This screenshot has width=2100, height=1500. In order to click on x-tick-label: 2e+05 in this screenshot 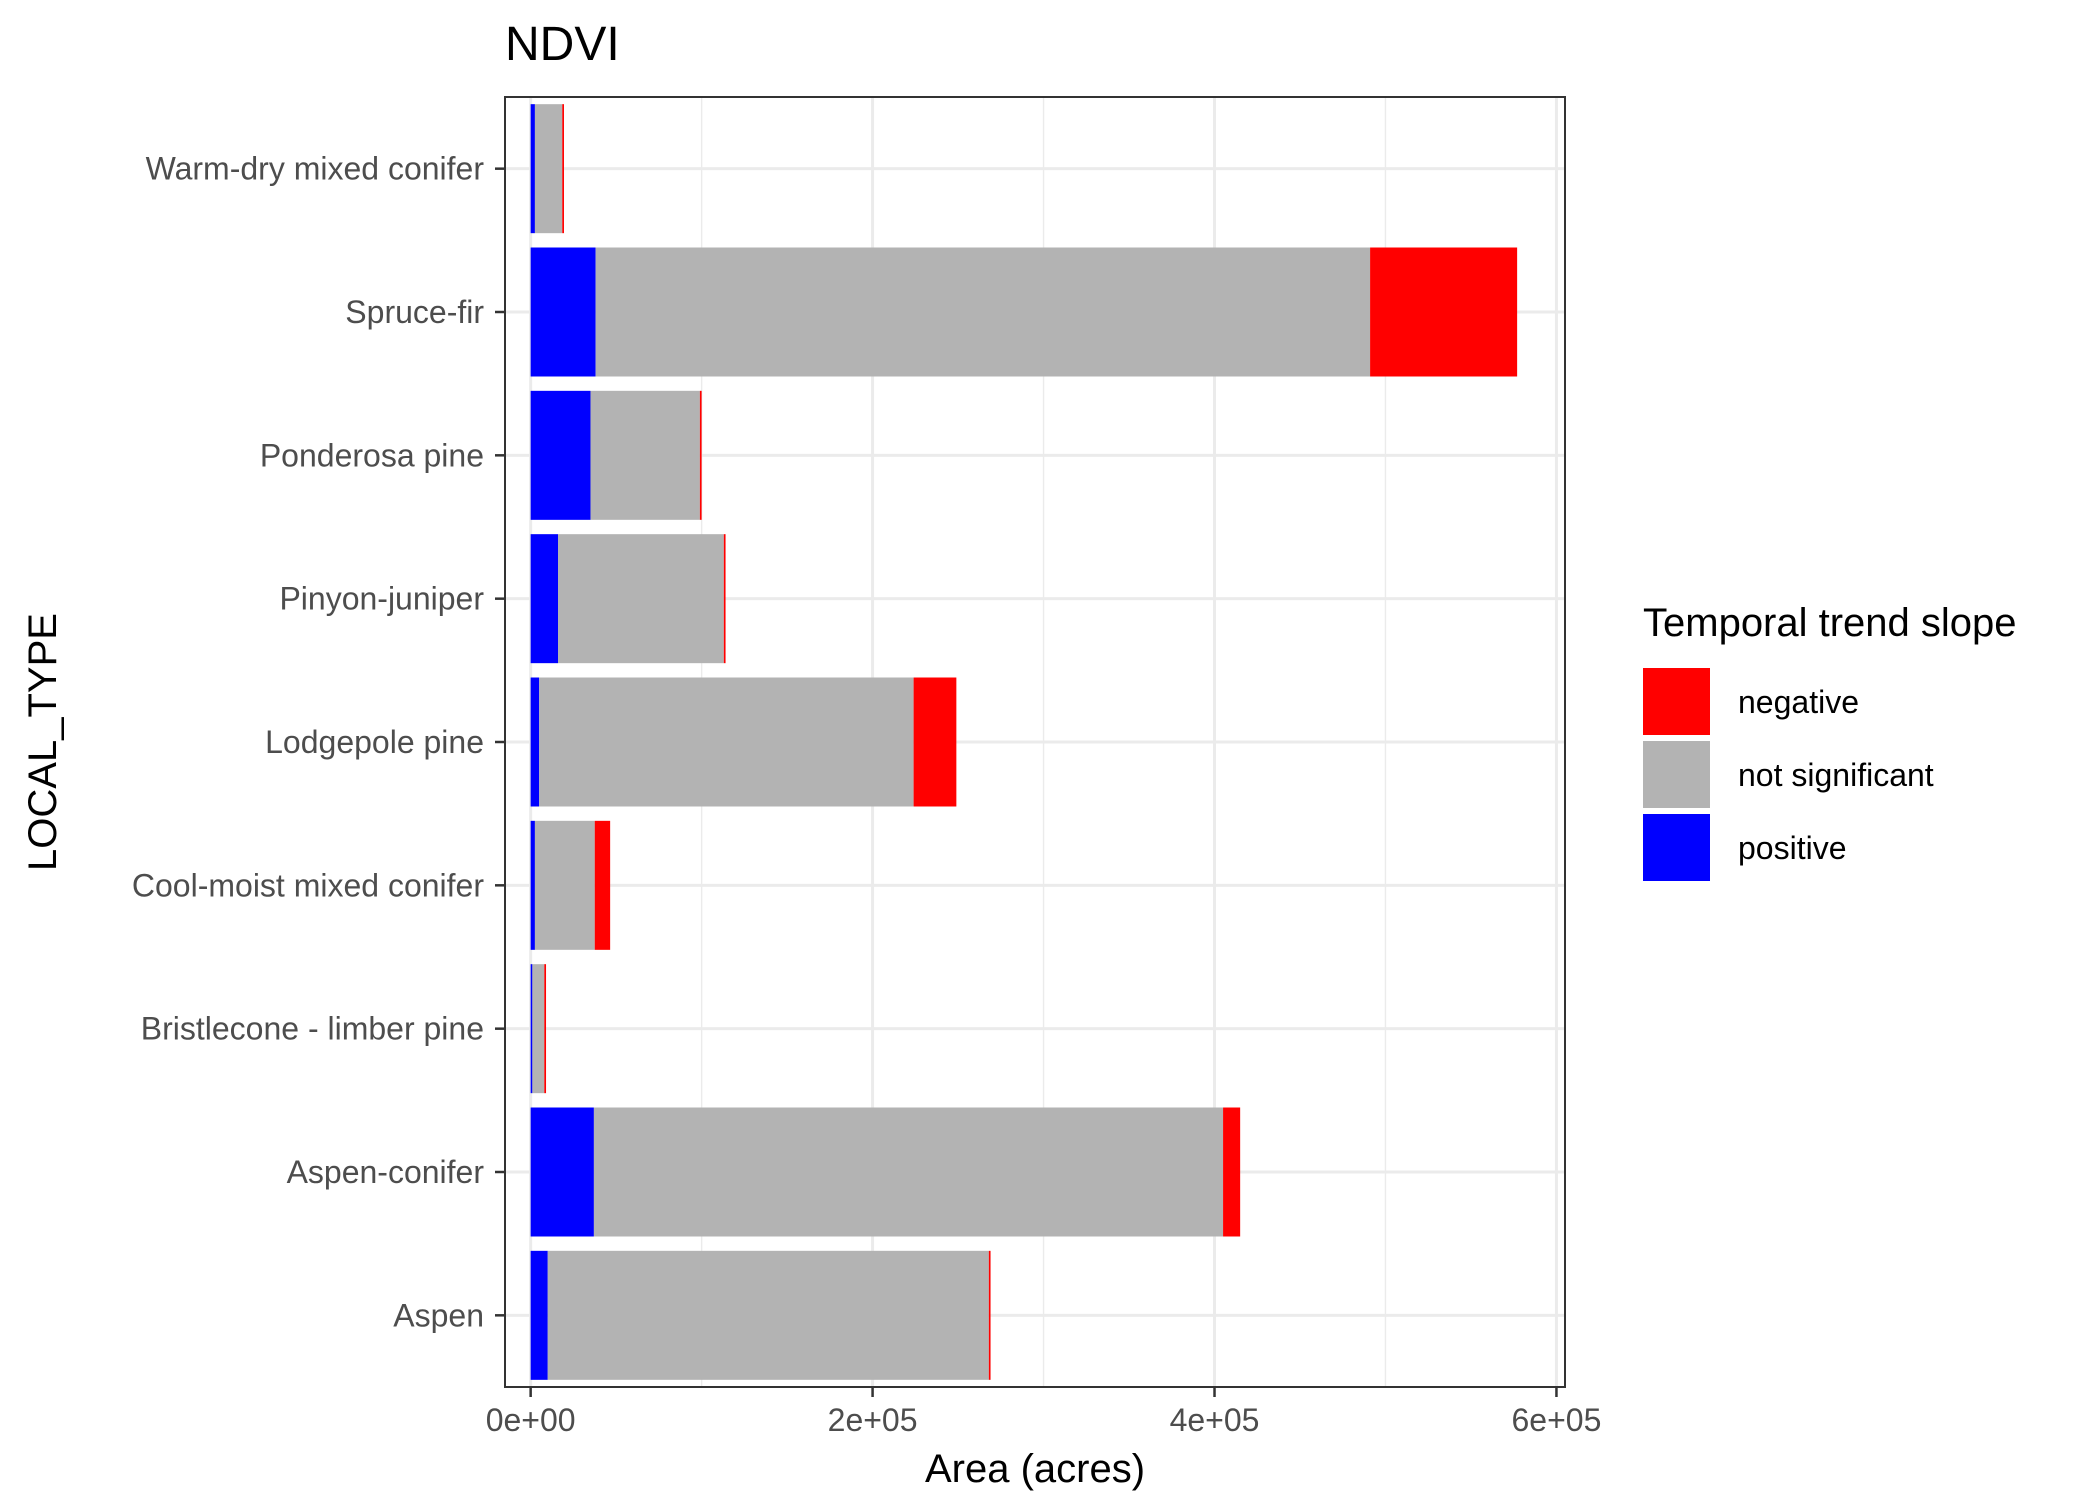, I will do `click(873, 1420)`.